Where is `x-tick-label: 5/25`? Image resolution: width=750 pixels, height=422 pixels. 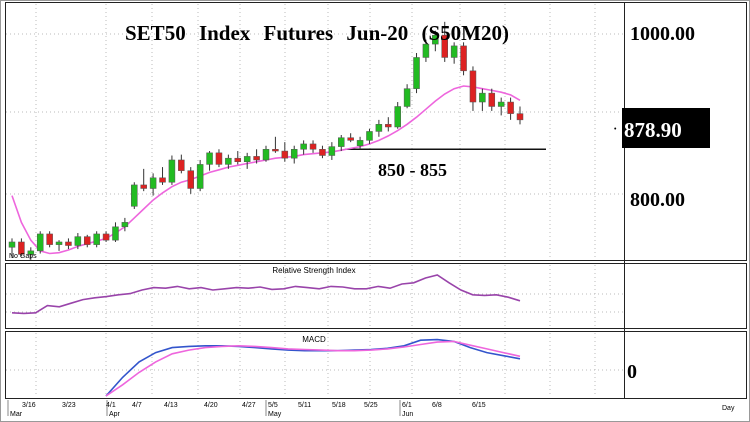 x-tick-label: 5/25 is located at coordinates (371, 405).